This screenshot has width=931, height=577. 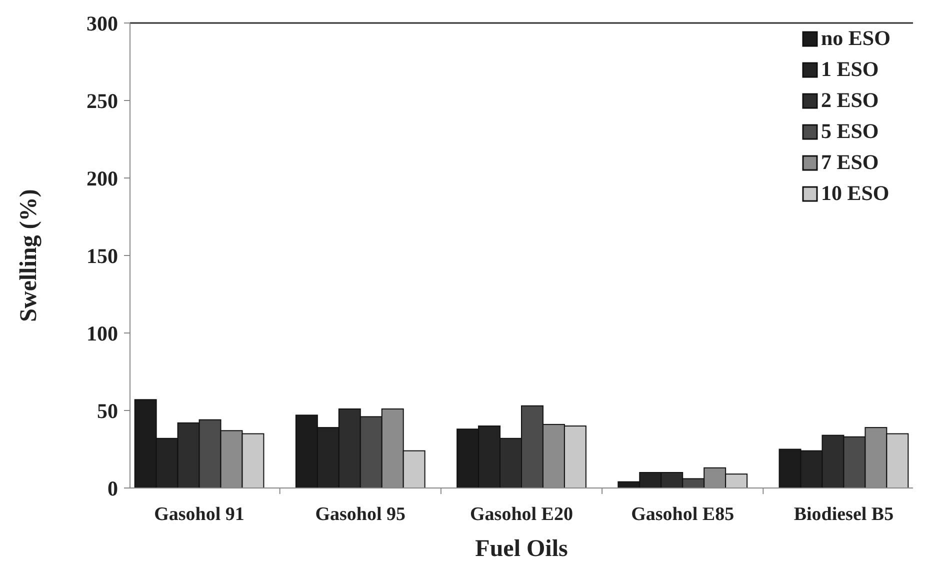 What do you see at coordinates (107, 410) in the screenshot?
I see `y-tick-label: 50` at bounding box center [107, 410].